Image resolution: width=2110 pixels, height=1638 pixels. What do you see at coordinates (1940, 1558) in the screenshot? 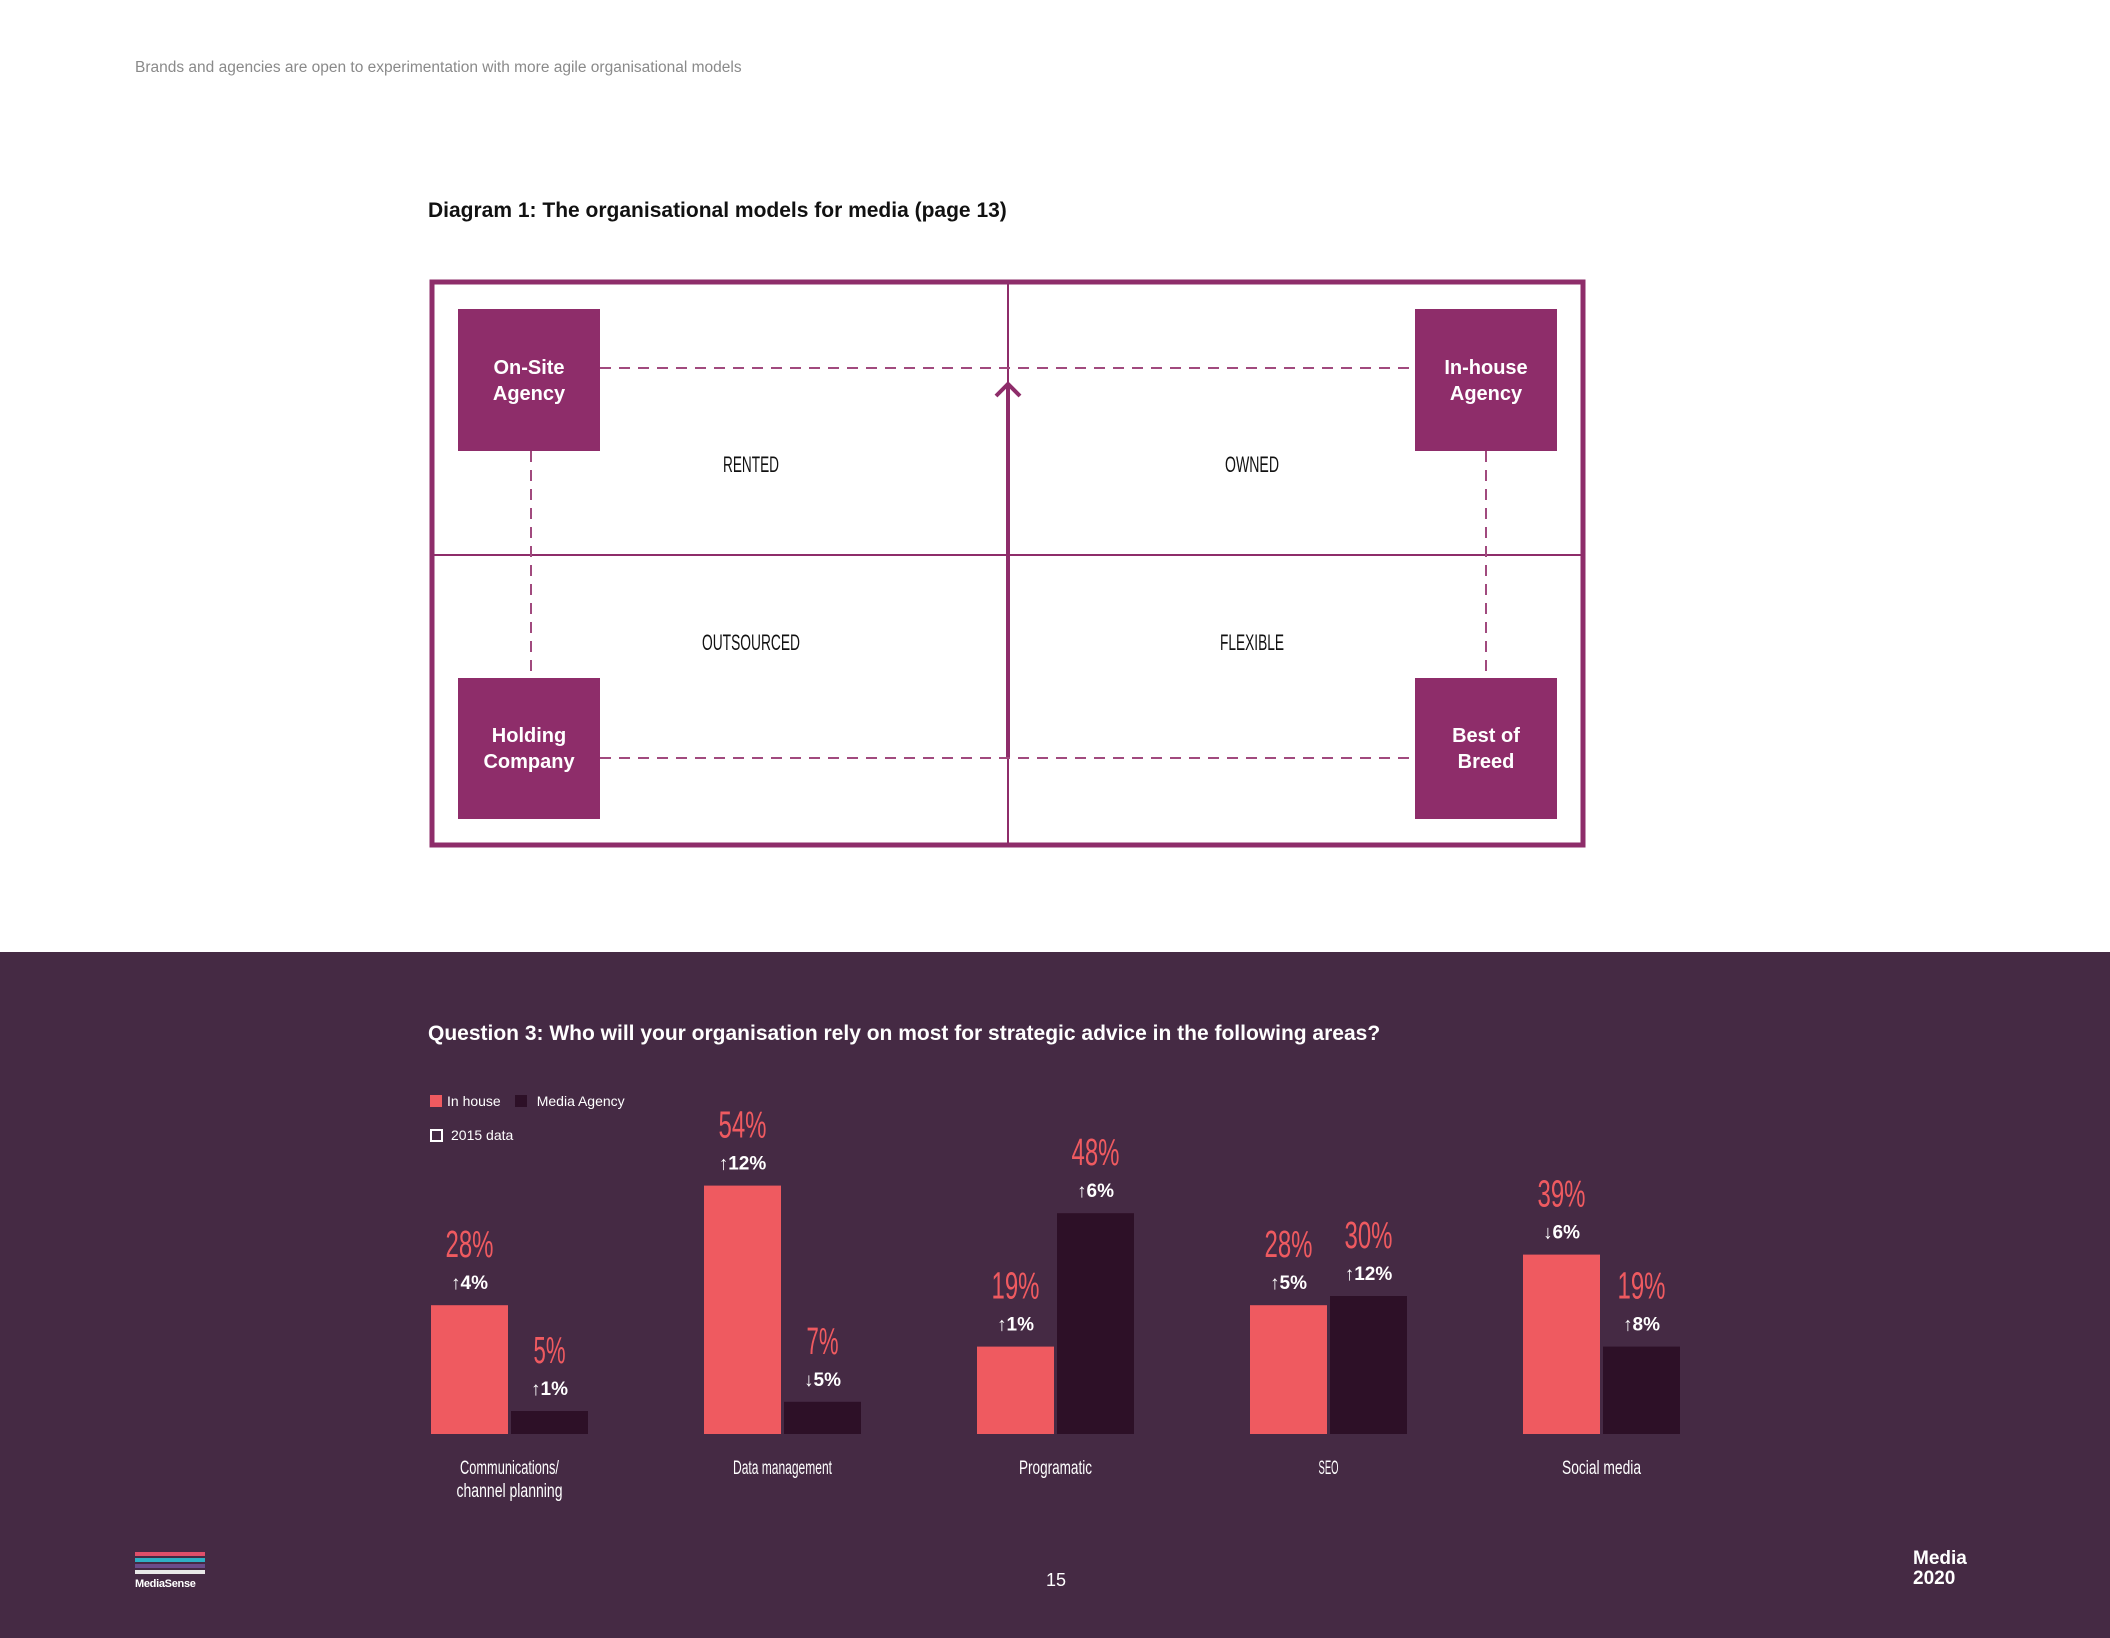
I see `brand-line-1: Media` at bounding box center [1940, 1558].